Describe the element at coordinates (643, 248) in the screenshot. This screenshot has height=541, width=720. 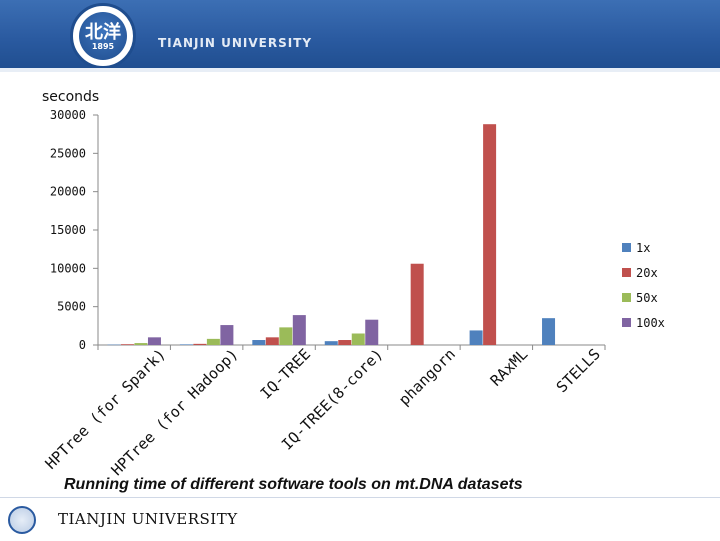
I see `legend-label: 1x` at that location.